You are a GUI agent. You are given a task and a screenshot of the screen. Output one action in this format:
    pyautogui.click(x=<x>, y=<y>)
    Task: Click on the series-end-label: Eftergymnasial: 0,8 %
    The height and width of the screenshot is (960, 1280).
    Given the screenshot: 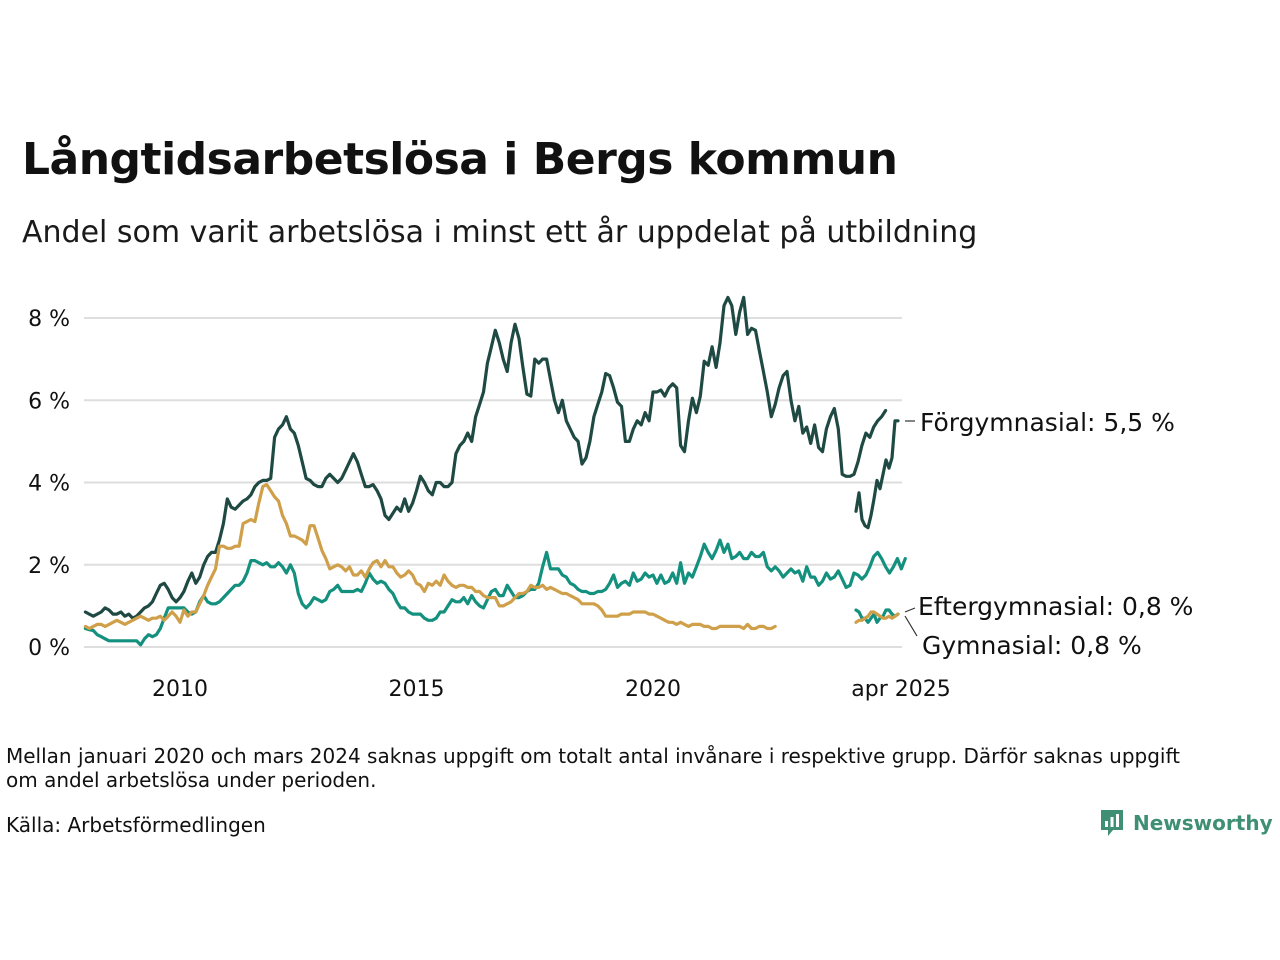 What is the action you would take?
    pyautogui.click(x=1055, y=606)
    